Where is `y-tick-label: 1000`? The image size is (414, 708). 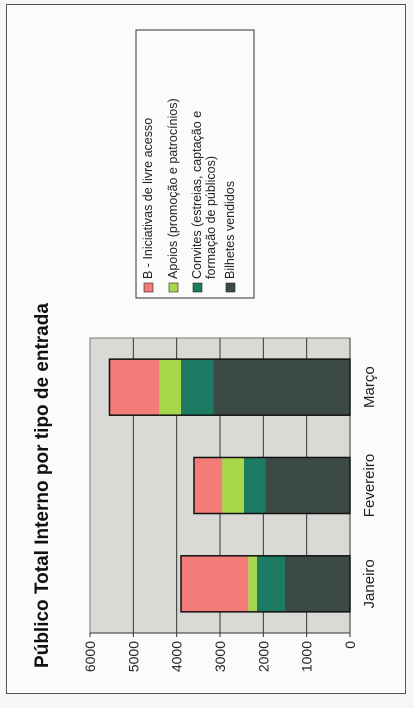 y-tick-label: 1000 is located at coordinates (307, 656).